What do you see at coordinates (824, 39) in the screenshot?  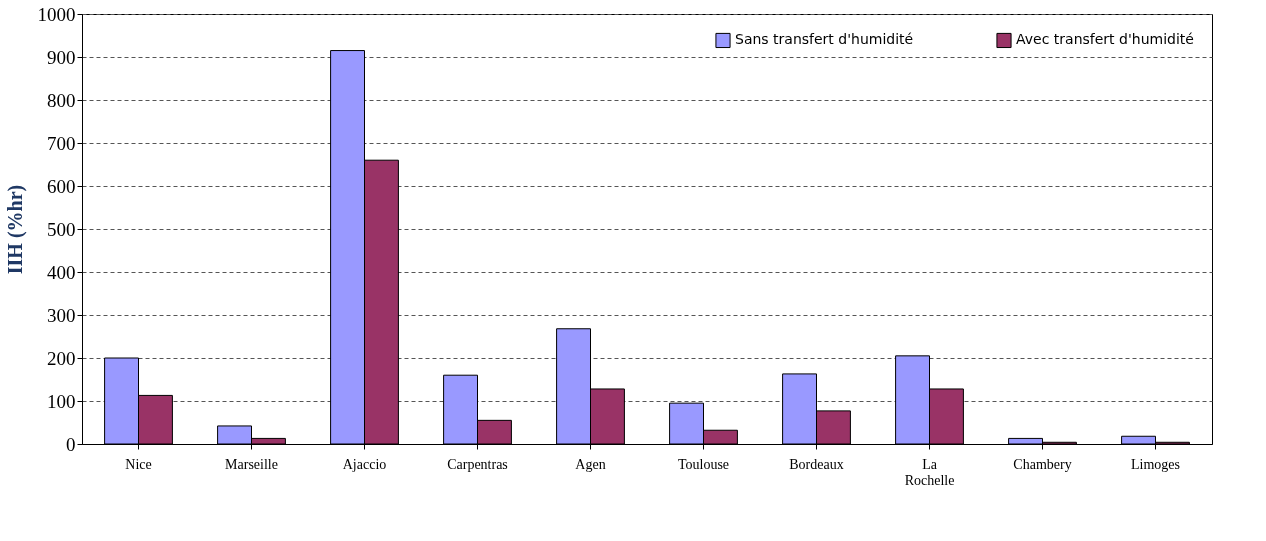 I see `legend-label: Sans transfert d'humidité` at bounding box center [824, 39].